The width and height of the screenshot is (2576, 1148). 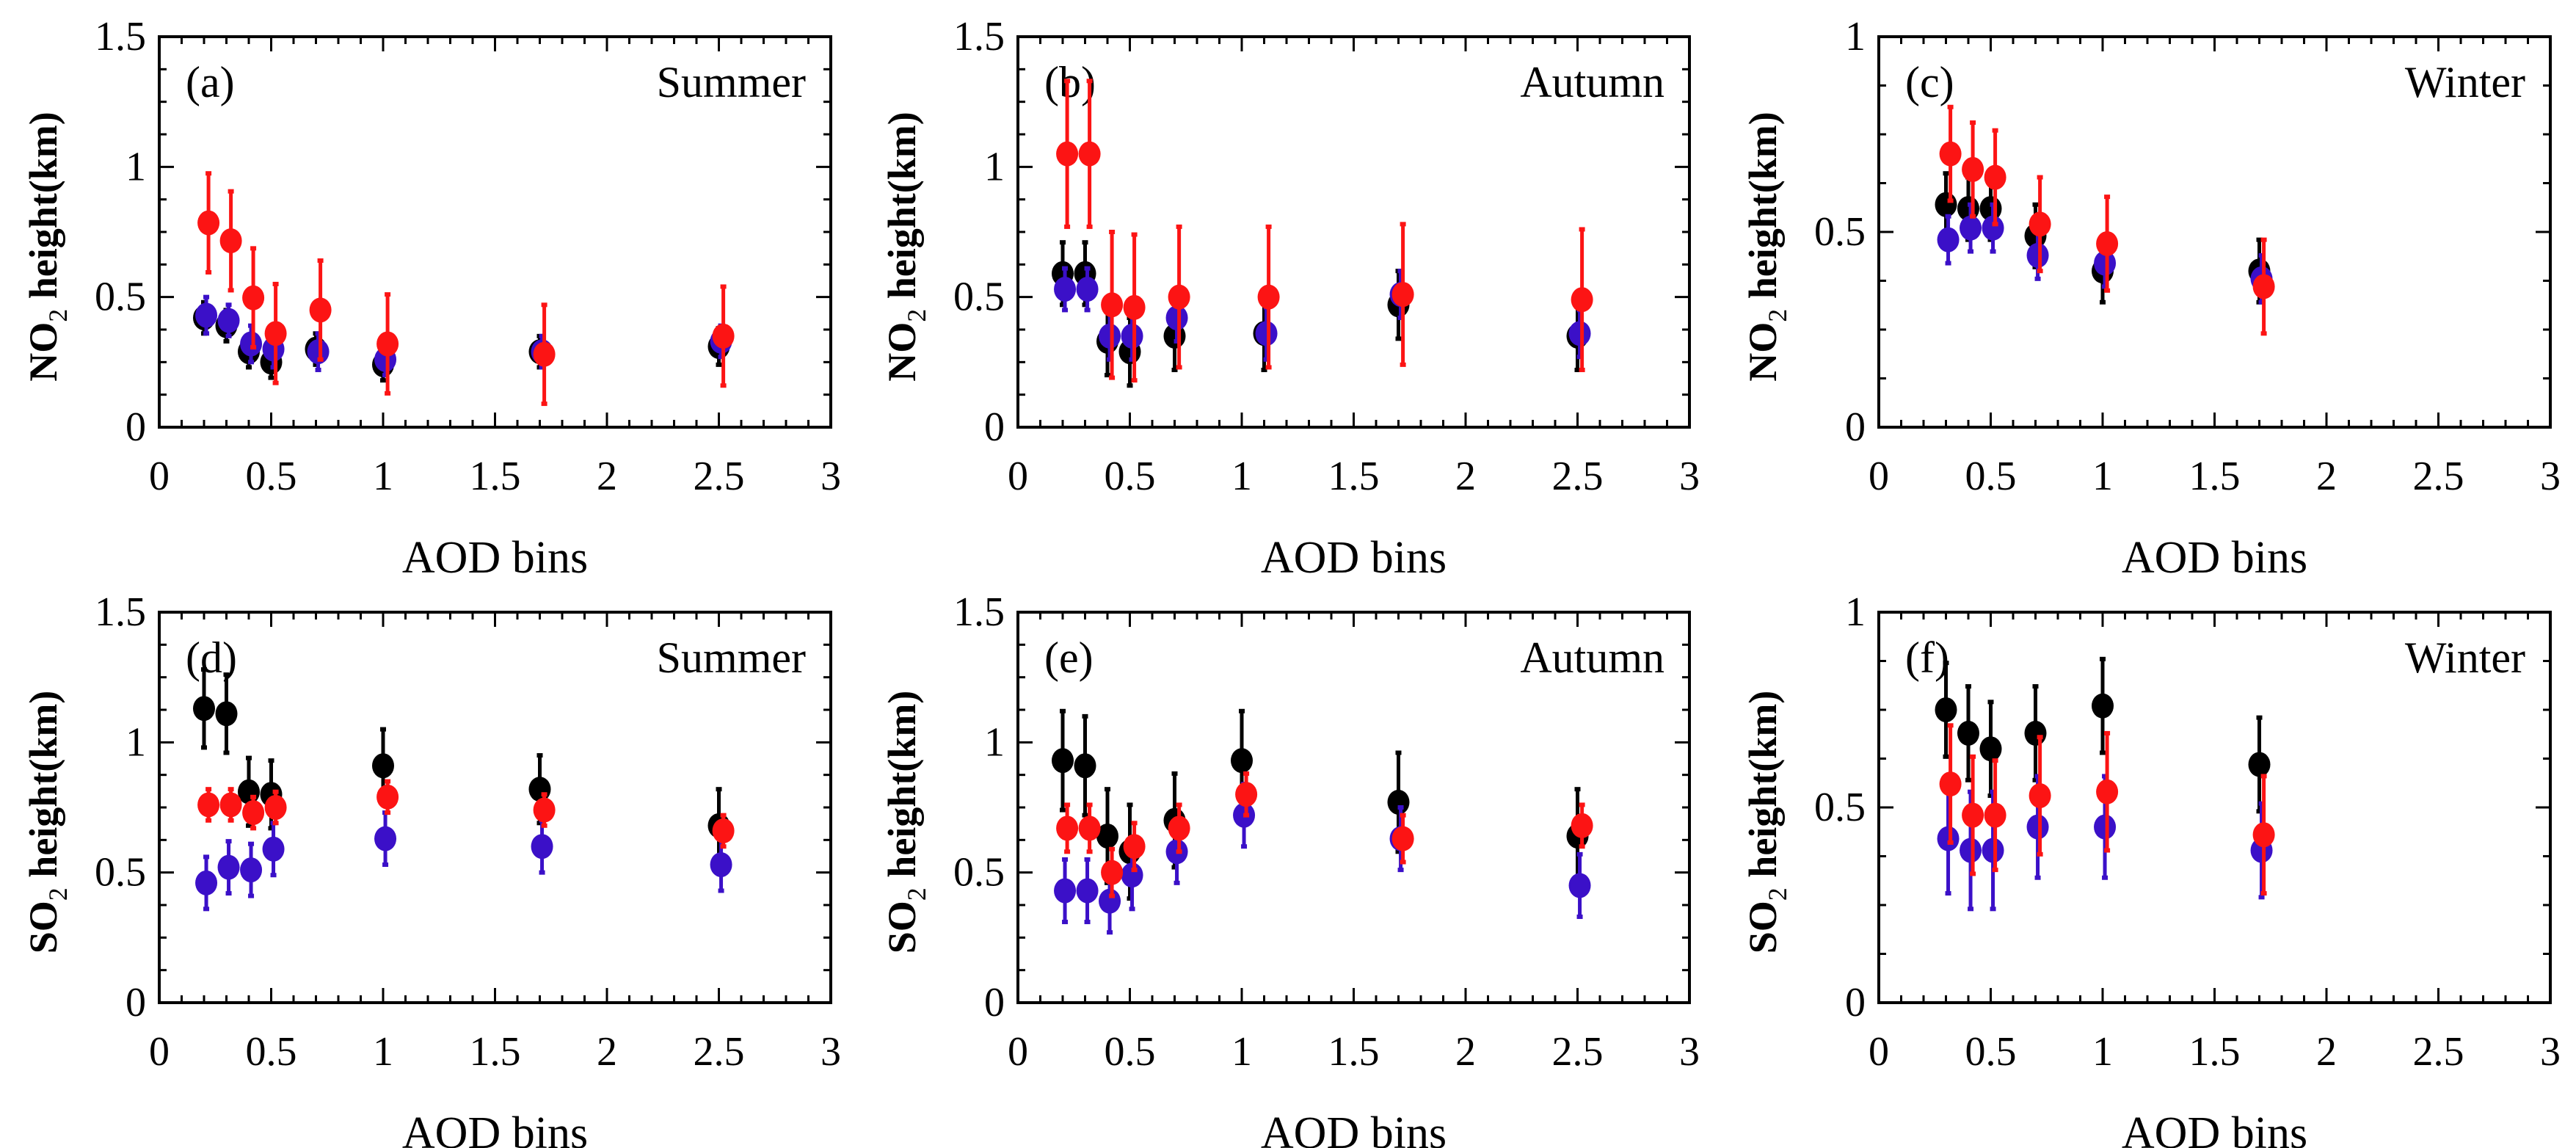 What do you see at coordinates (135, 427) in the screenshot?
I see `y-tick-label: 0` at bounding box center [135, 427].